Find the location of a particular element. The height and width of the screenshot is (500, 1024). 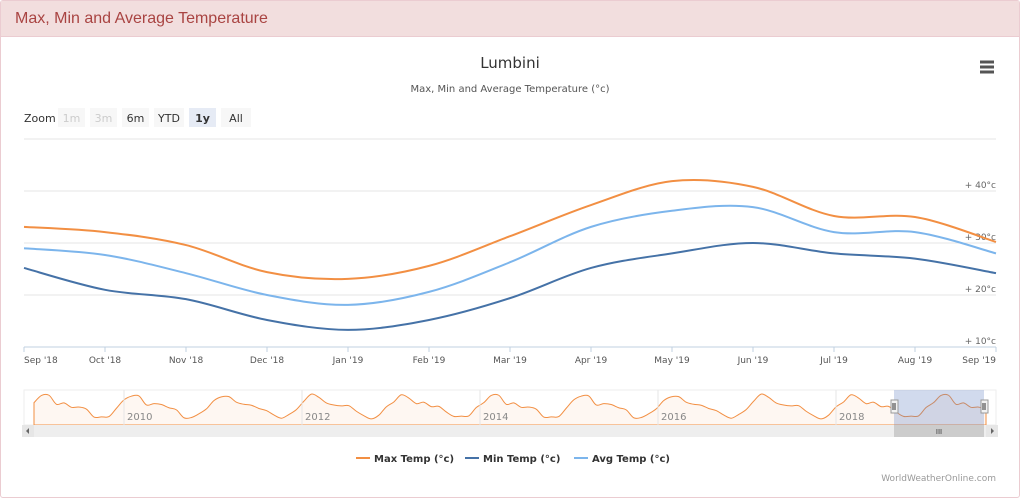

y-tick-label: + 30°c is located at coordinates (980, 238).